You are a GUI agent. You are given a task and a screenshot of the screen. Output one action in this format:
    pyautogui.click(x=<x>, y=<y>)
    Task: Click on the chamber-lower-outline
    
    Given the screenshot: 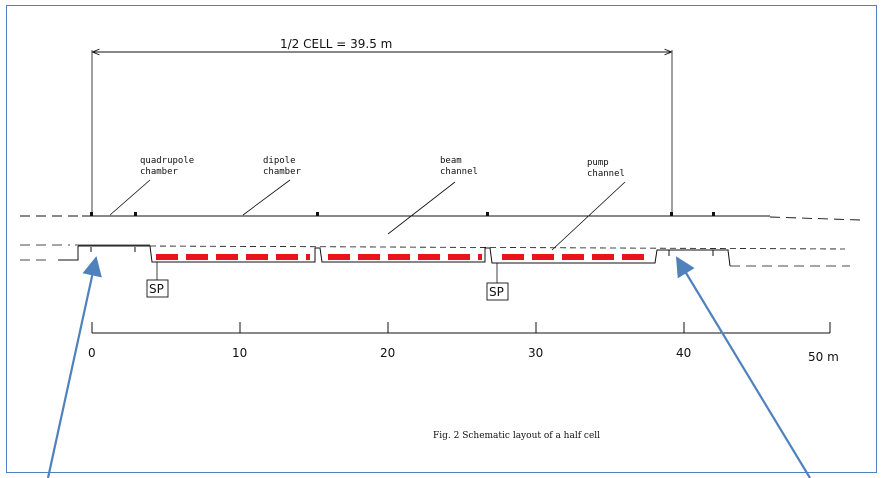 What is the action you would take?
    pyautogui.click(x=394, y=256)
    